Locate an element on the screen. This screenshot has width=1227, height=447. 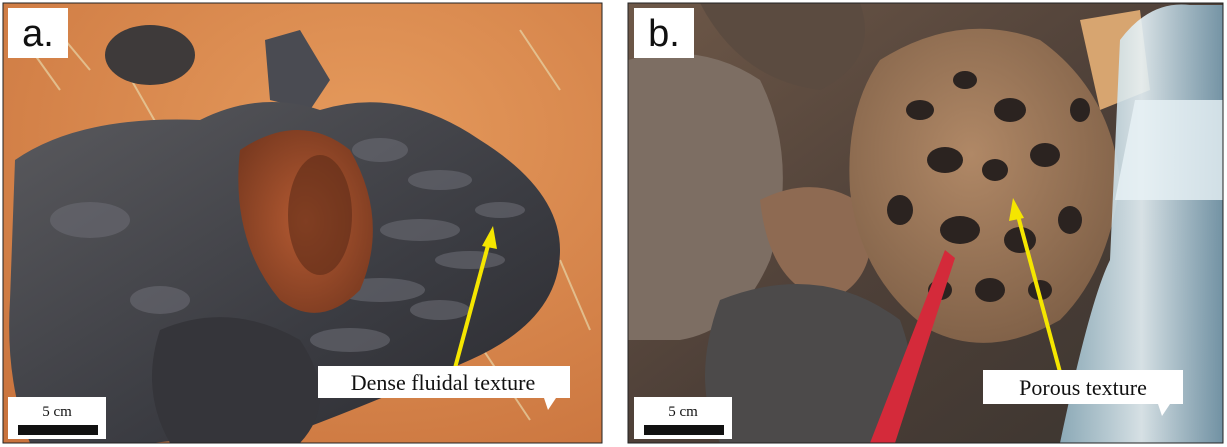
rough-rock is located at coordinates (236, 380).